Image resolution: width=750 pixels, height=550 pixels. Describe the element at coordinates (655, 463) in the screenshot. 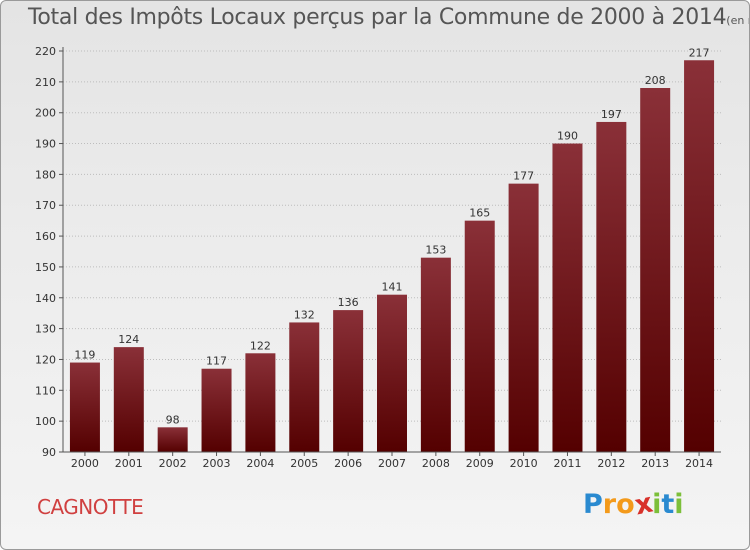

I see `x-tick-label-2013: 2013` at that location.